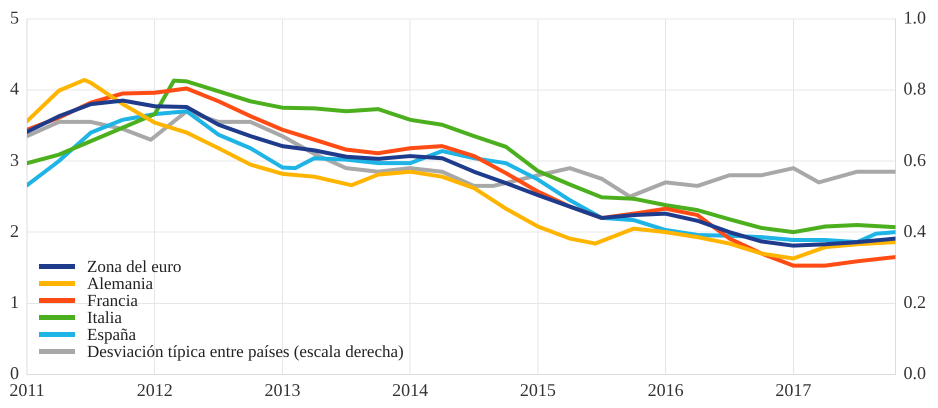 This screenshot has width=938, height=408. What do you see at coordinates (793, 390) in the screenshot?
I see `x-tick-label: 2017` at bounding box center [793, 390].